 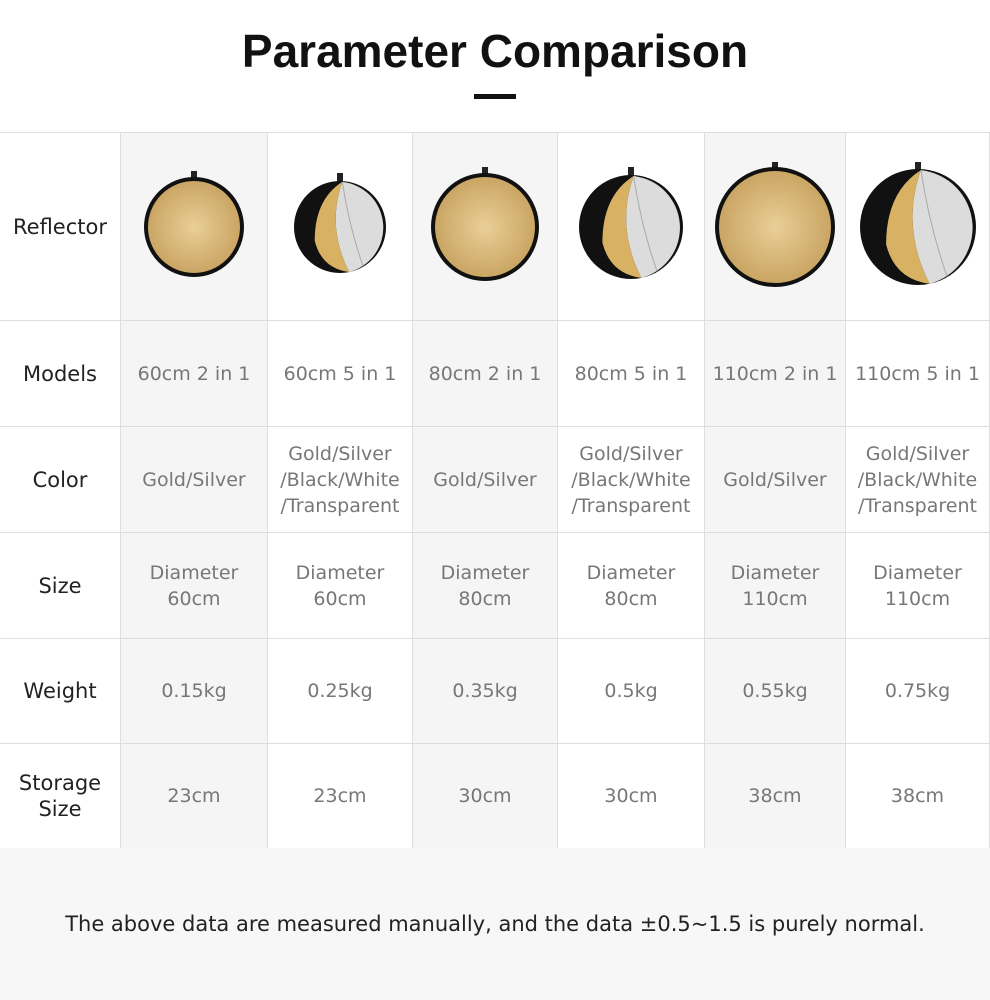 What do you see at coordinates (775, 374) in the screenshot?
I see `table-cell: 110cm 2 in 1` at bounding box center [775, 374].